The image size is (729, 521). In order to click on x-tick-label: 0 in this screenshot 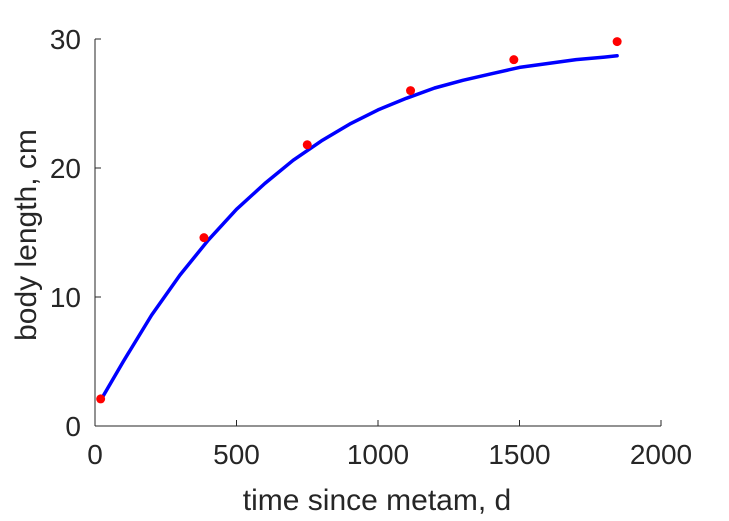, I will do `click(95, 454)`.